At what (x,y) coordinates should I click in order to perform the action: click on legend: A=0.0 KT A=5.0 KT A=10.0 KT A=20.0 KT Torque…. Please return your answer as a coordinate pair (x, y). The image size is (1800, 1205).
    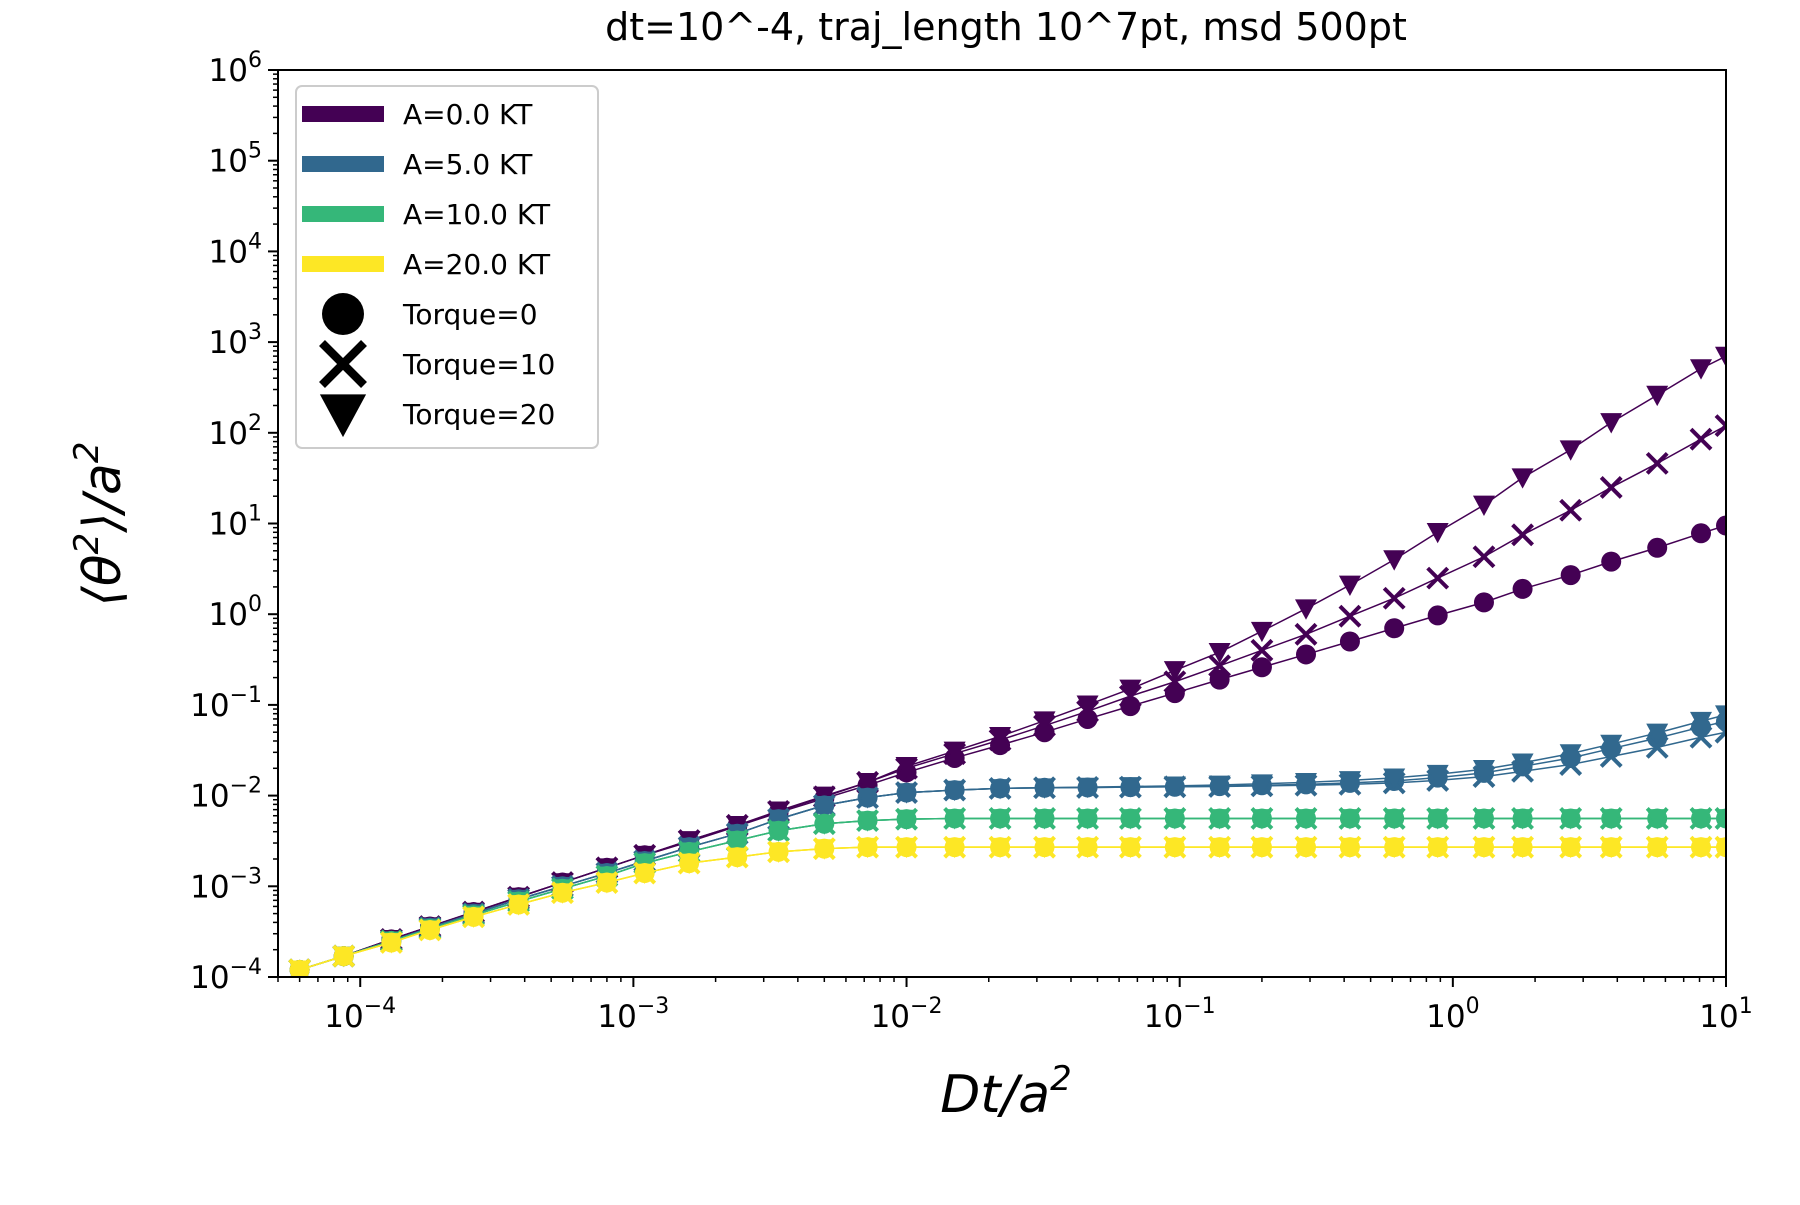
    Looking at the image, I should click on (447, 267).